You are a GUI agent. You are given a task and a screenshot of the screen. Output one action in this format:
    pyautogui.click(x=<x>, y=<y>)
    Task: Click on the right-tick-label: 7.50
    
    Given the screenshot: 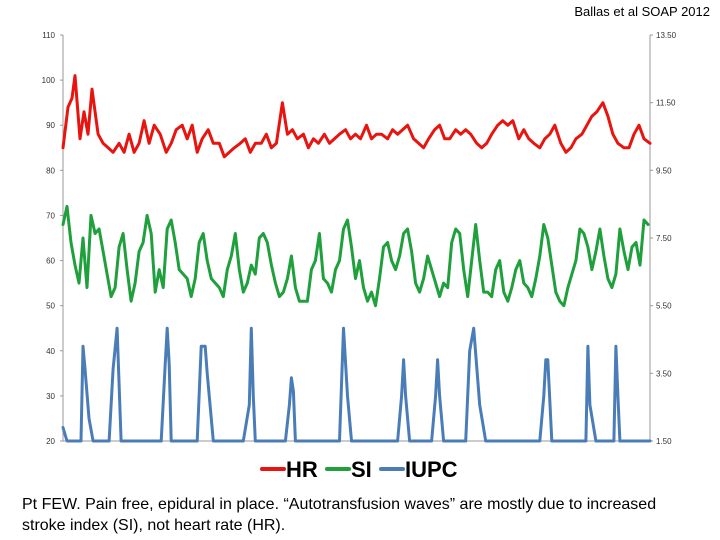 What is the action you would take?
    pyautogui.click(x=664, y=238)
    